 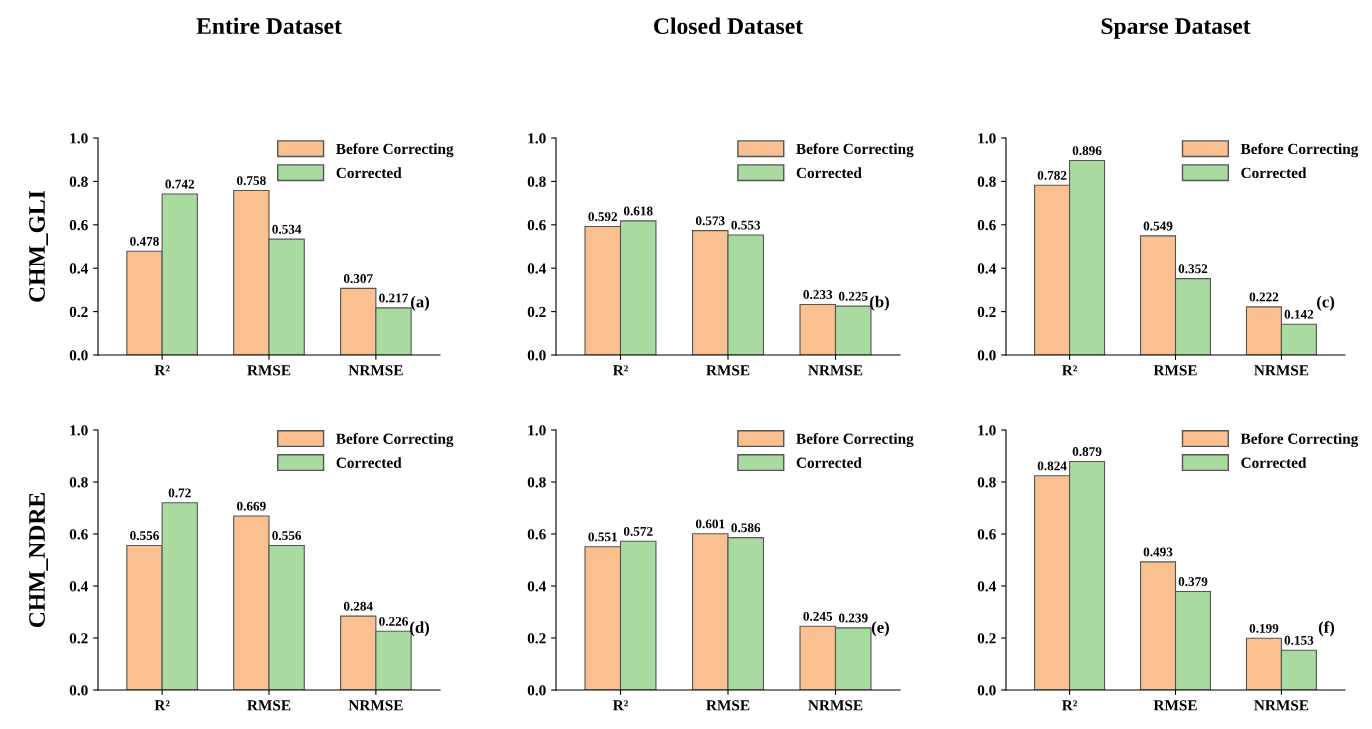 What do you see at coordinates (1052, 175) in the screenshot?
I see `data-label: 0.782` at bounding box center [1052, 175].